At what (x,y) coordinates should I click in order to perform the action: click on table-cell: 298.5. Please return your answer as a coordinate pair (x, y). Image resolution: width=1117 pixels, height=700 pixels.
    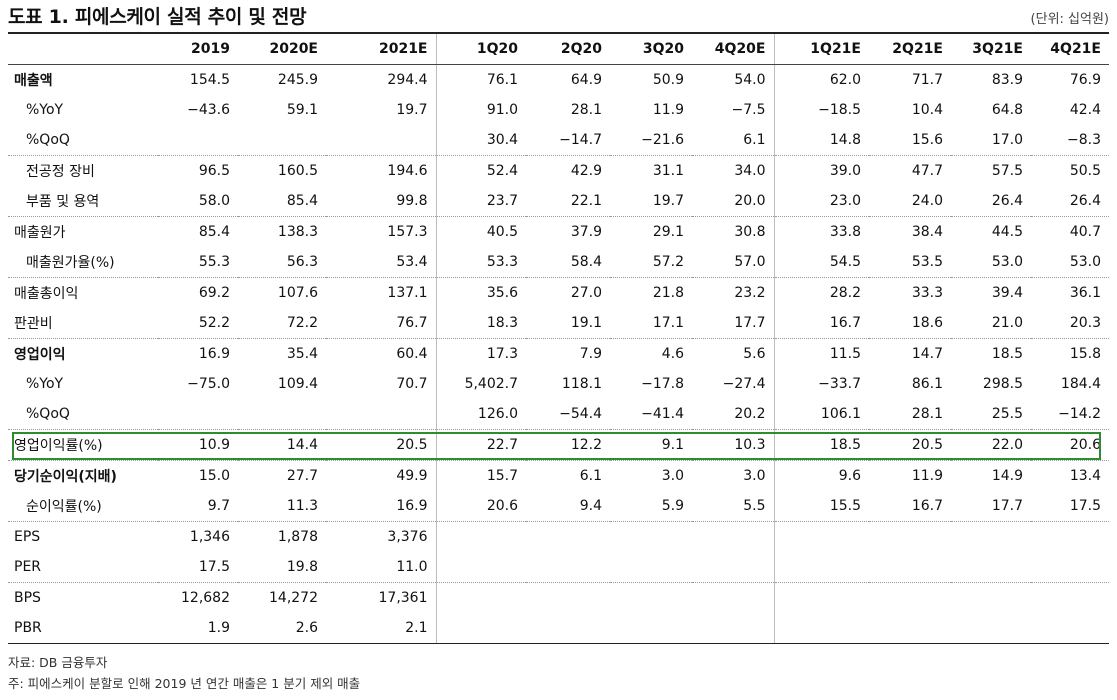
    Looking at the image, I should click on (1002, 384).